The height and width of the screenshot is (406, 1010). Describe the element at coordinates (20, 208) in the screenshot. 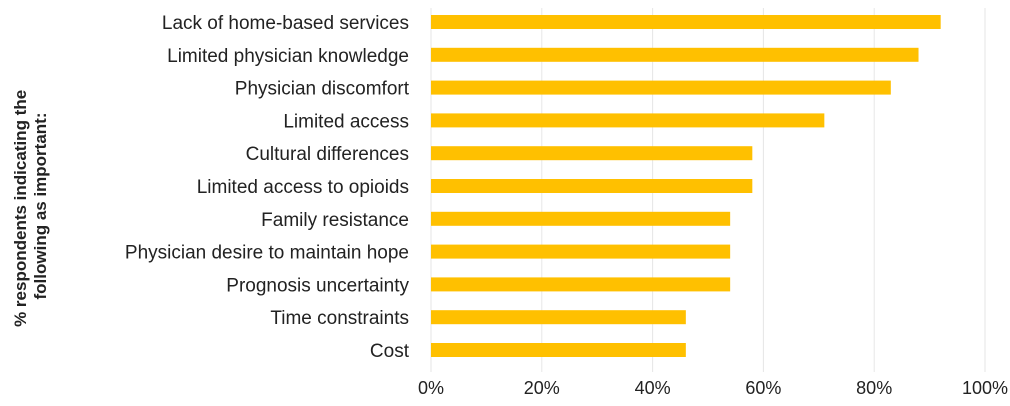

I see `y-axis-title-line-1: % respondents indicating the` at that location.